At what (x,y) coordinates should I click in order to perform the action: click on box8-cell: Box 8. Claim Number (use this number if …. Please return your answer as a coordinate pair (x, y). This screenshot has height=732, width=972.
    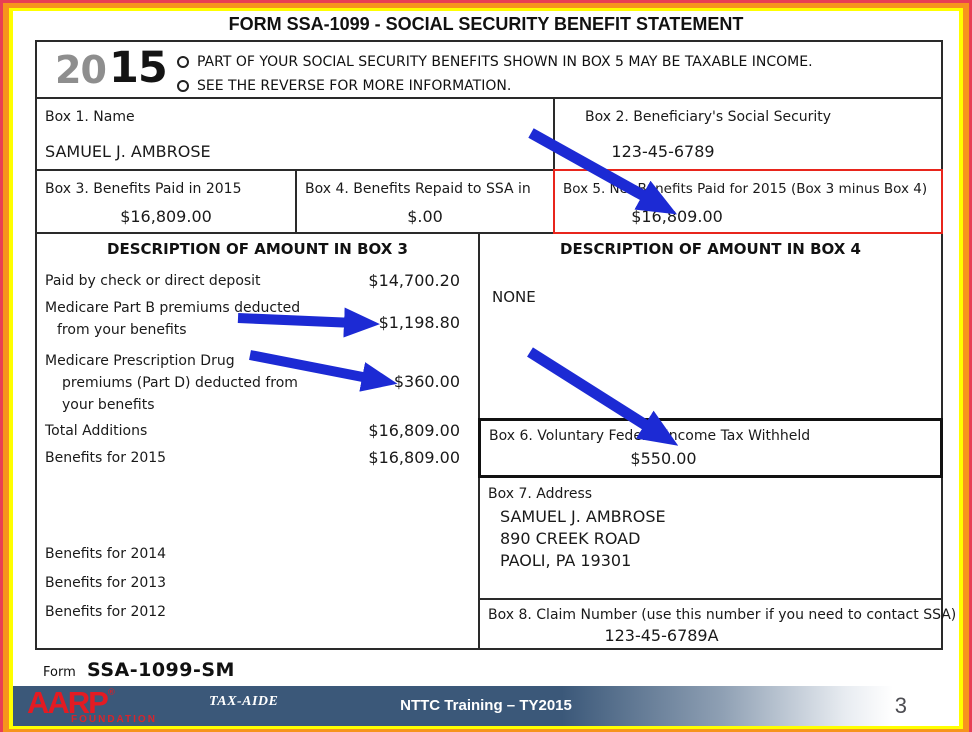
    Looking at the image, I should click on (717, 624).